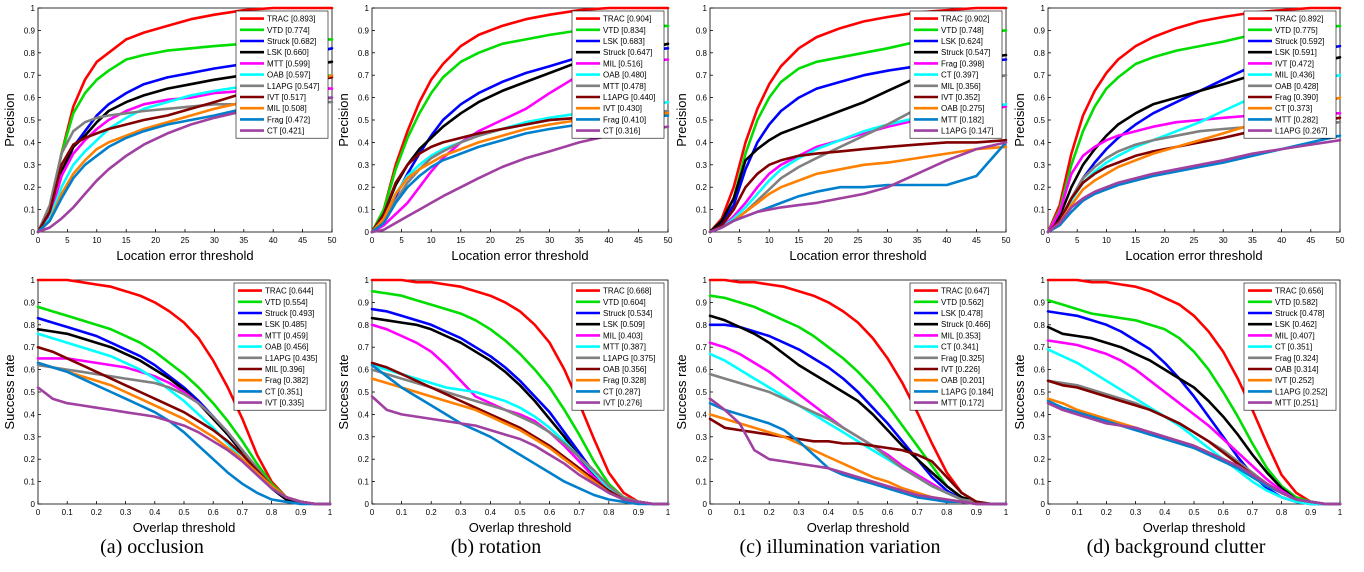 The width and height of the screenshot is (1364, 572). Describe the element at coordinates (1294, 63) in the screenshot. I see `legend-entry: IVT [0.472]` at that location.